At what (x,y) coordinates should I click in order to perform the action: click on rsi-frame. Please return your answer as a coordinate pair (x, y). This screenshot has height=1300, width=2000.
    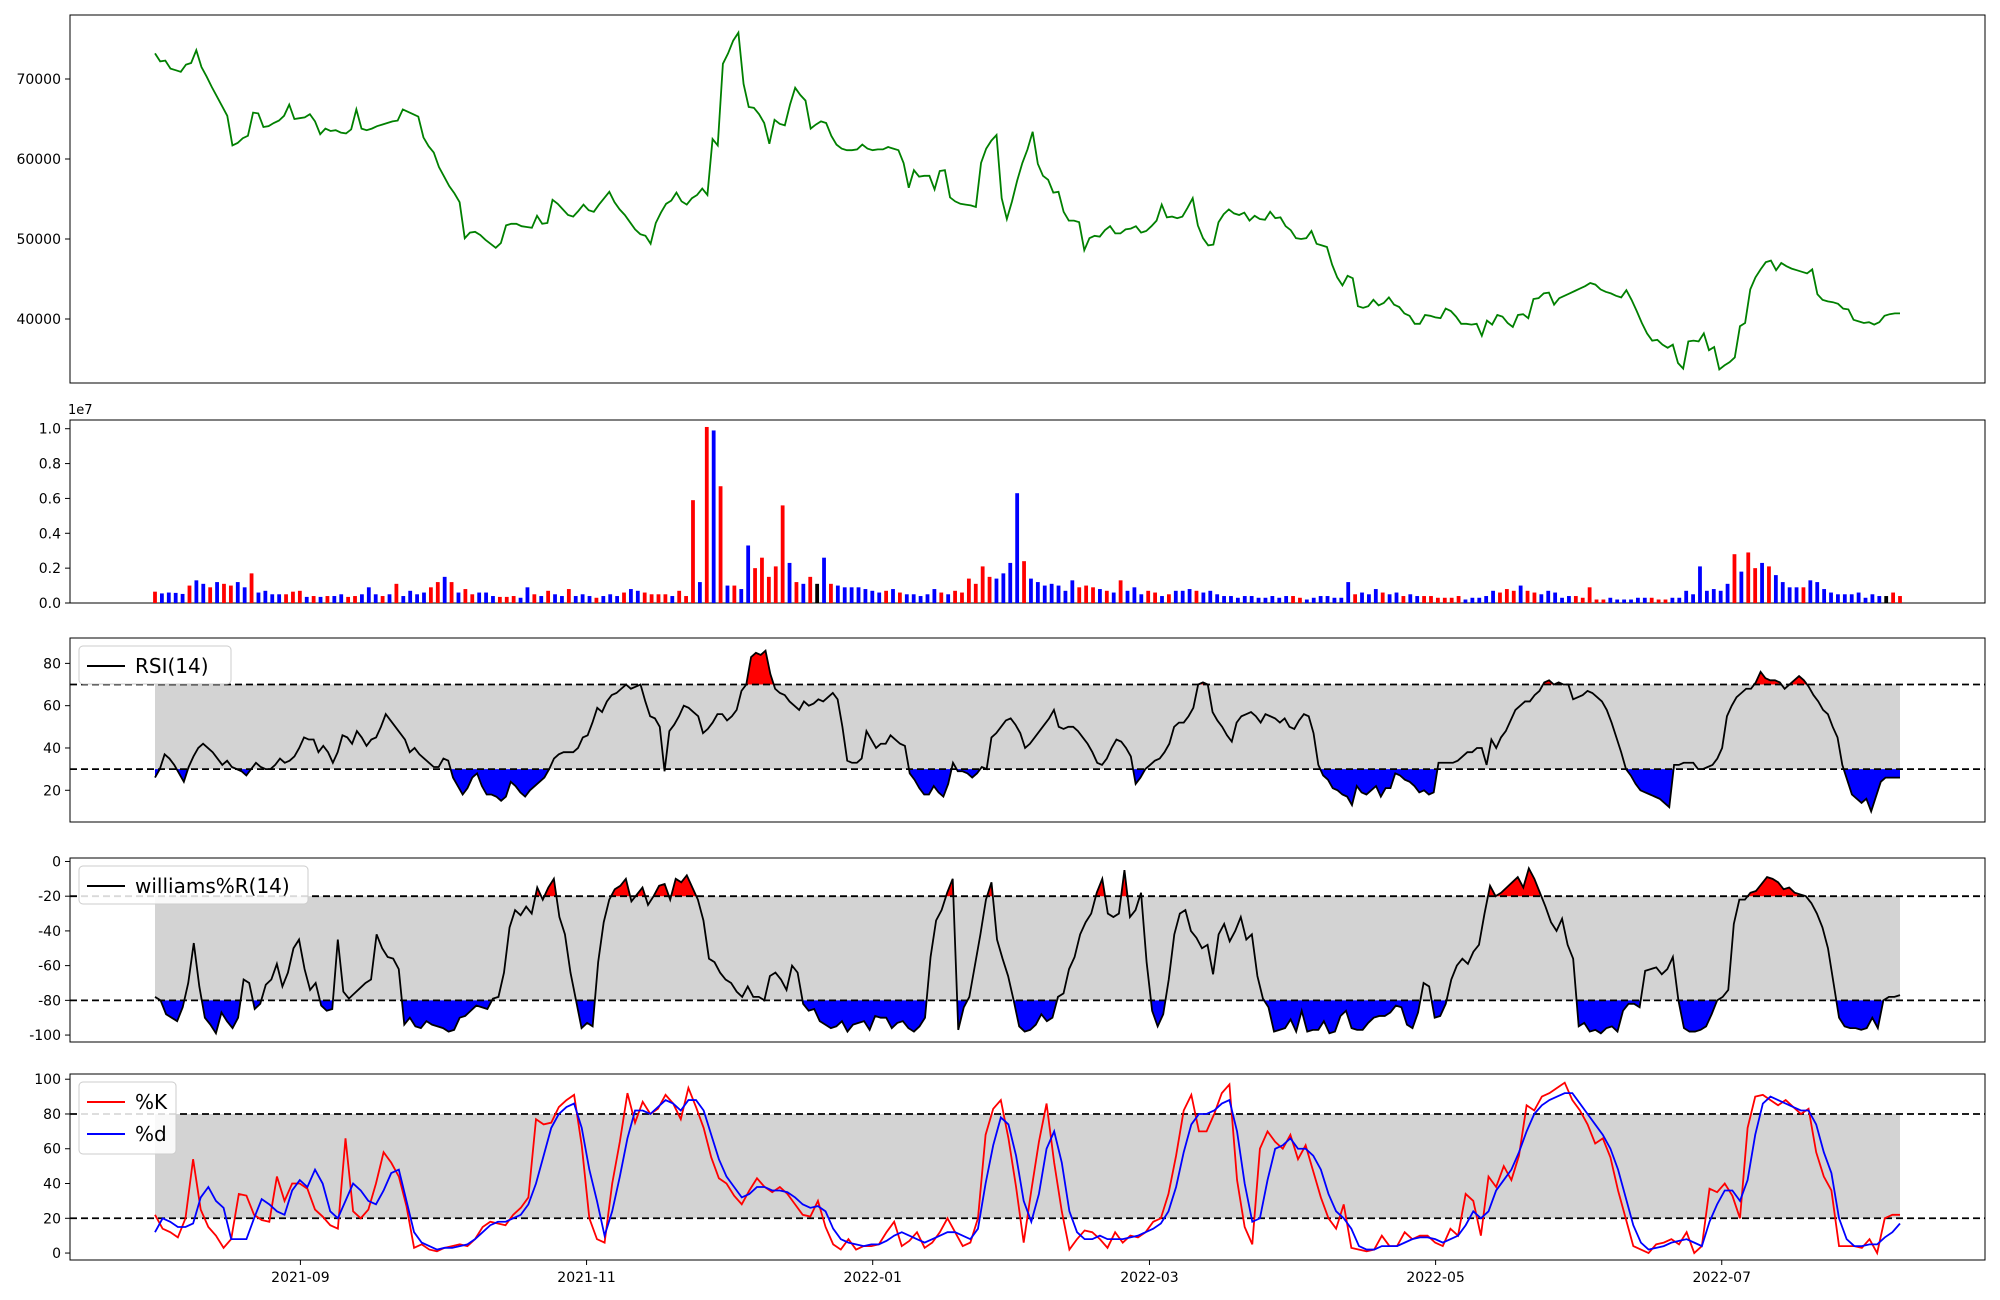
    Looking at the image, I should click on (1027, 730).